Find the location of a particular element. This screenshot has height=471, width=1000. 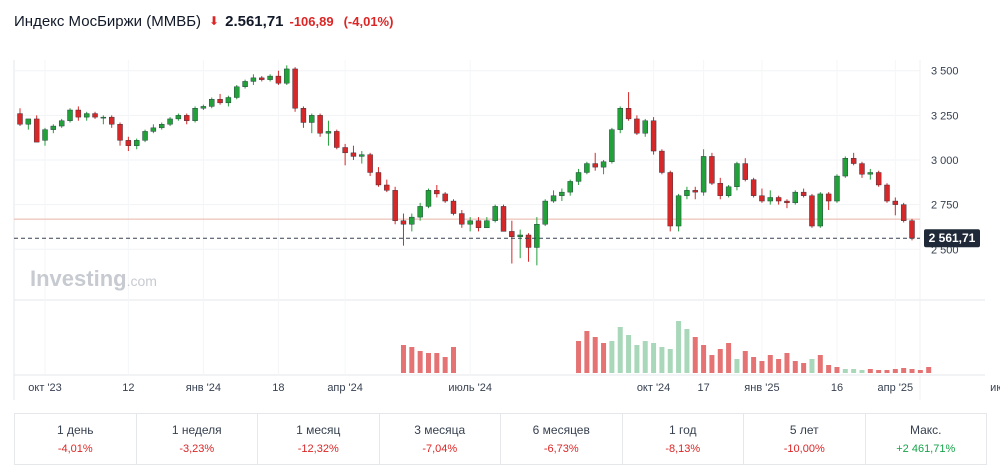

period-1: 1 неделя -3,23% is located at coordinates (197, 439).